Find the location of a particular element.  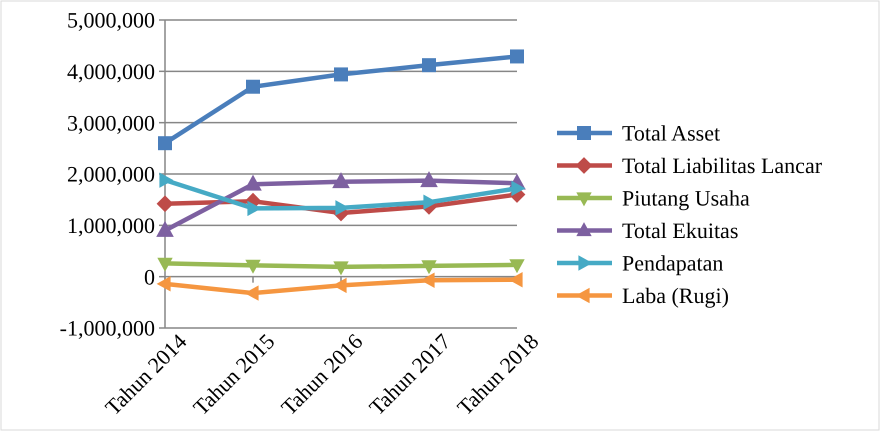

y-tick-label: 4,000,000 is located at coordinates (111, 71).